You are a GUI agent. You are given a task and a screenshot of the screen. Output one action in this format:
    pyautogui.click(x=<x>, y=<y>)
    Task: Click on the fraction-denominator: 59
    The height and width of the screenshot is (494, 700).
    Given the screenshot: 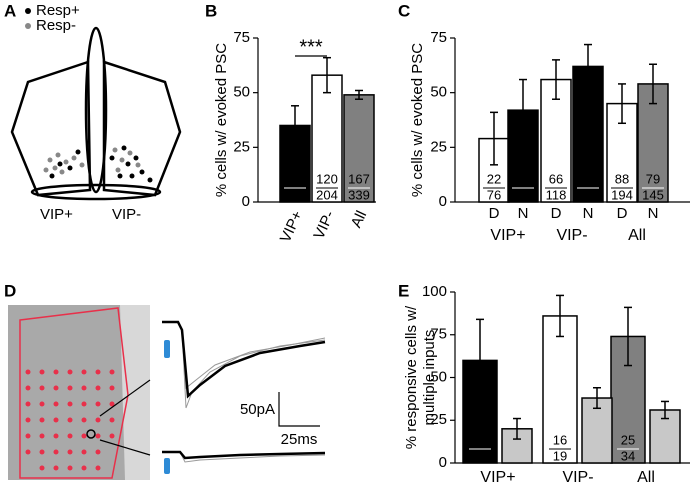 What is the action you would take?
    pyautogui.click(x=523, y=194)
    